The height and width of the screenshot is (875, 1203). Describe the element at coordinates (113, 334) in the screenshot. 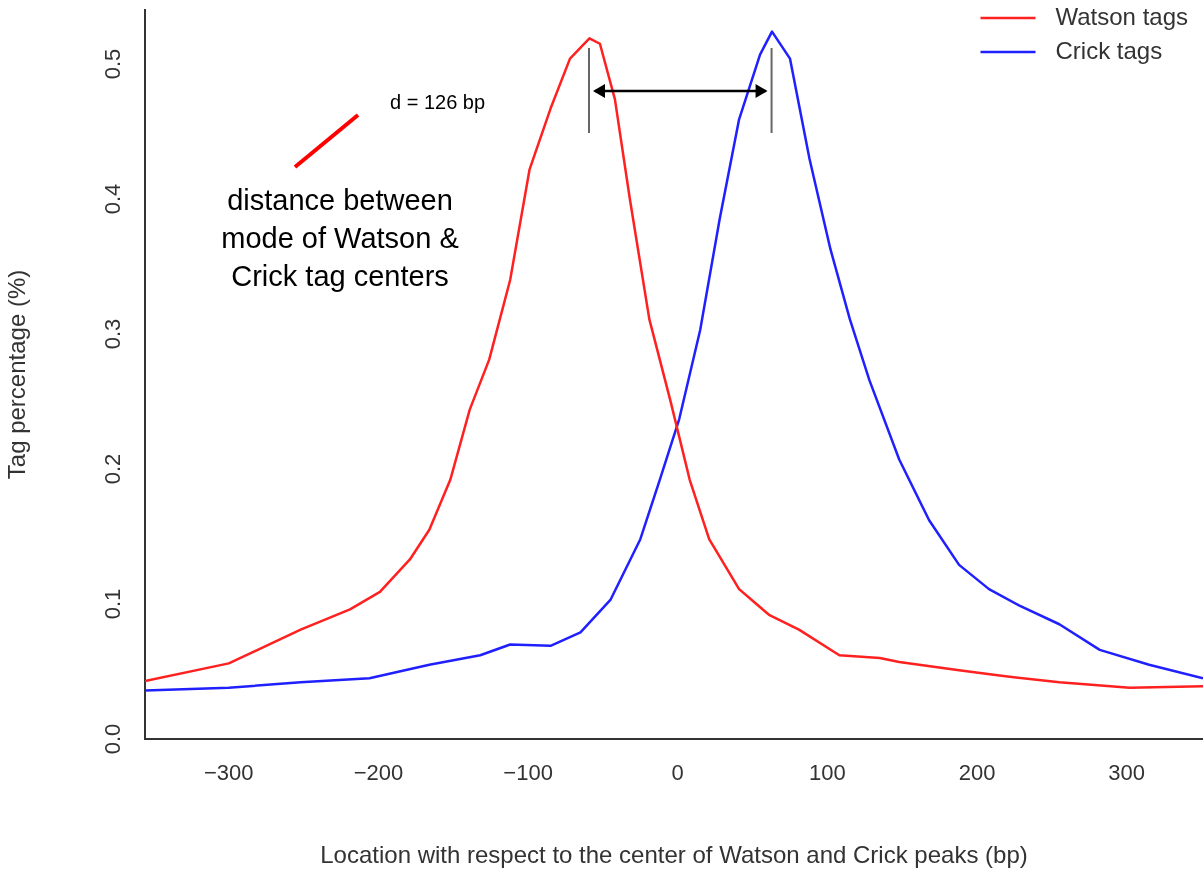

I see `y-tick-label: 0.3` at that location.